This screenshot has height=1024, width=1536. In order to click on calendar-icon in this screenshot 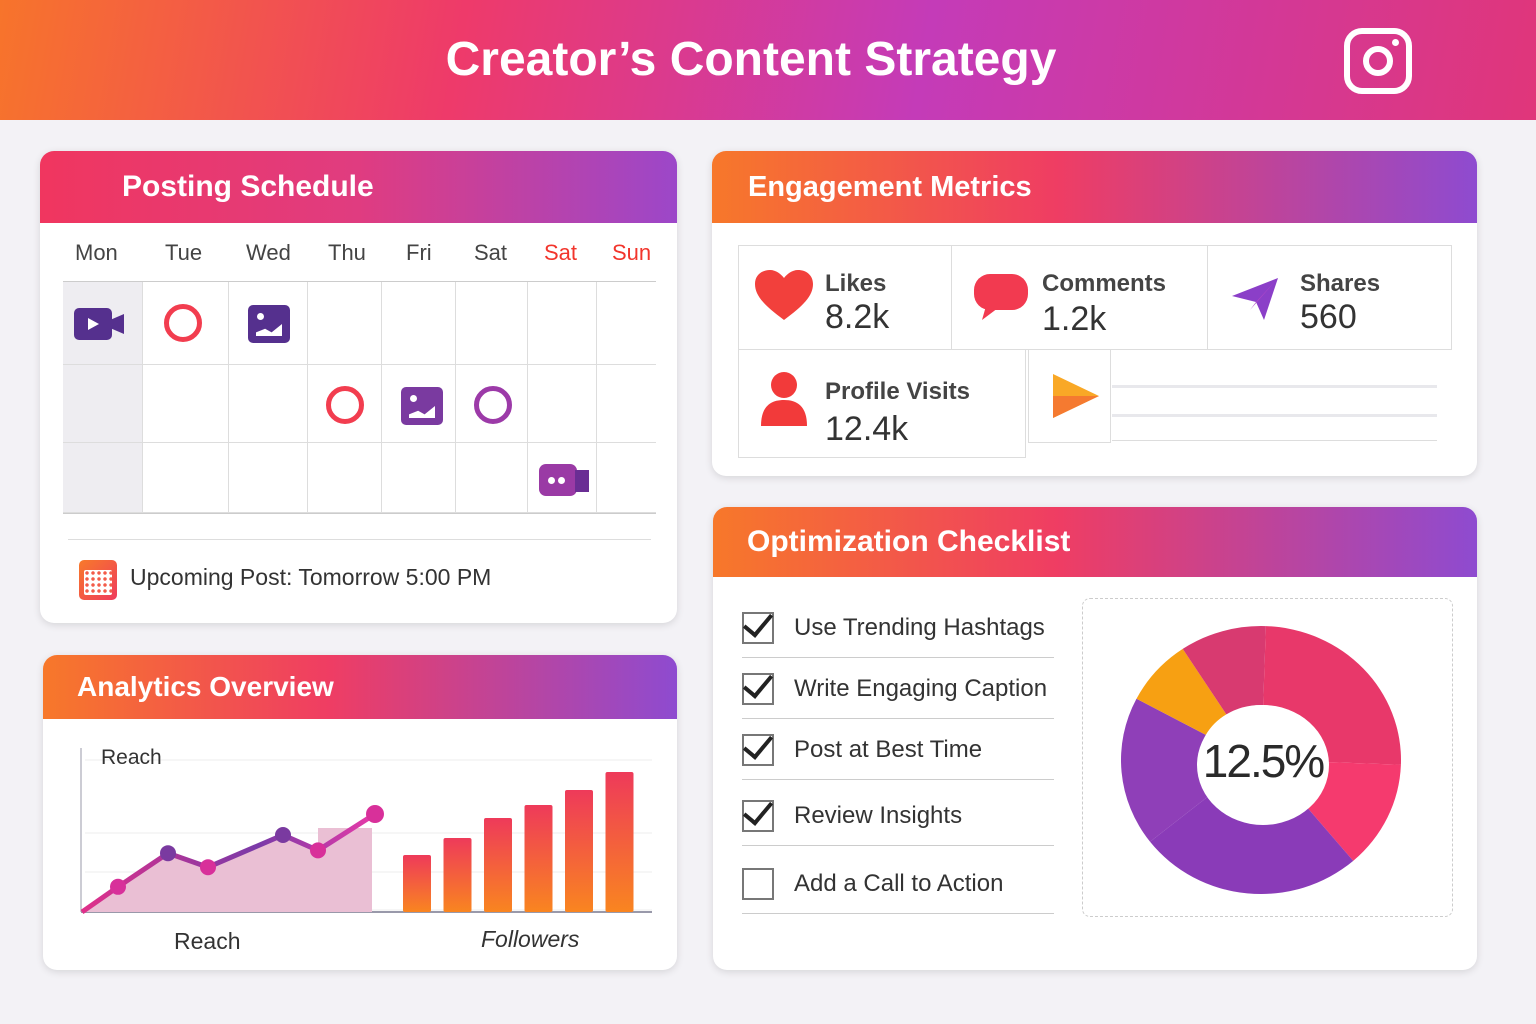, I will do `click(98, 580)`.